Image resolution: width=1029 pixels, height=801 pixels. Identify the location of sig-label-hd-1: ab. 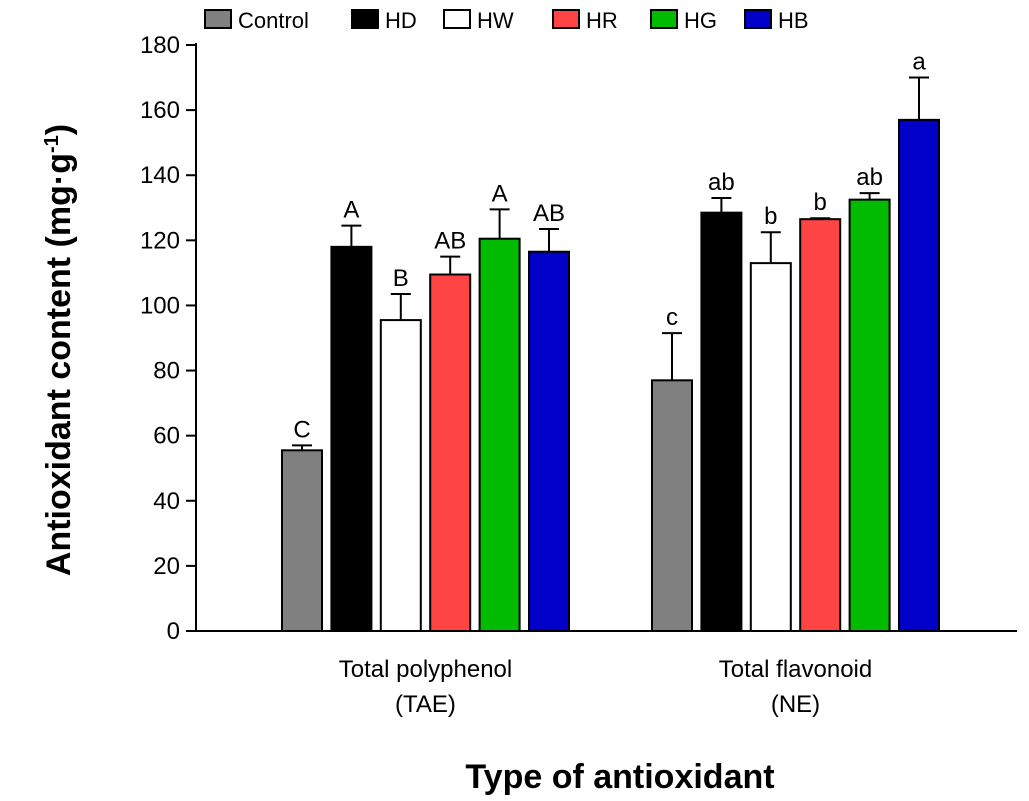
(721, 182).